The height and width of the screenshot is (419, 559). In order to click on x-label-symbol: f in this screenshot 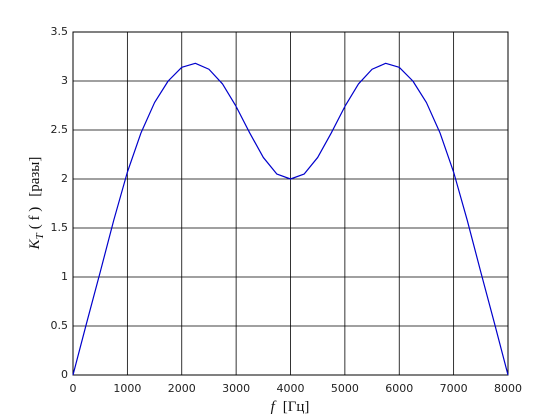, I will do `click(274, 407)`.